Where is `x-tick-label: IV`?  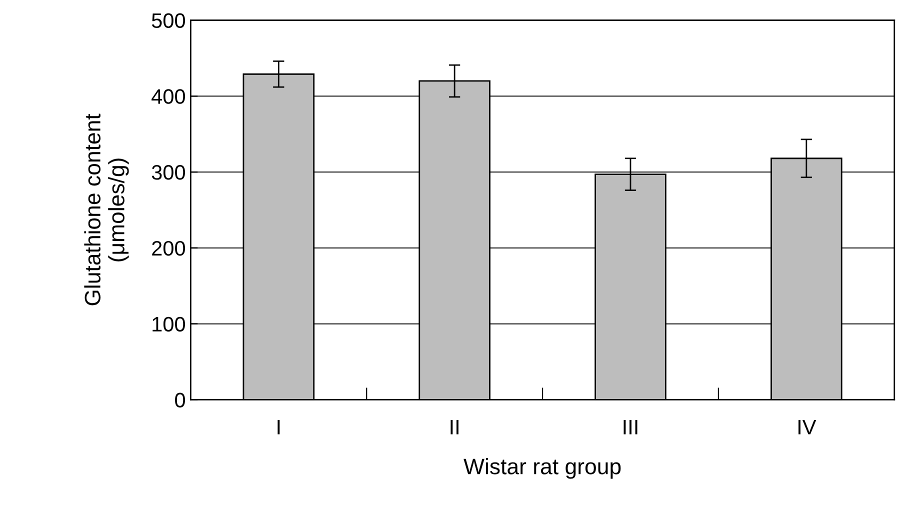
x-tick-label: IV is located at coordinates (807, 427).